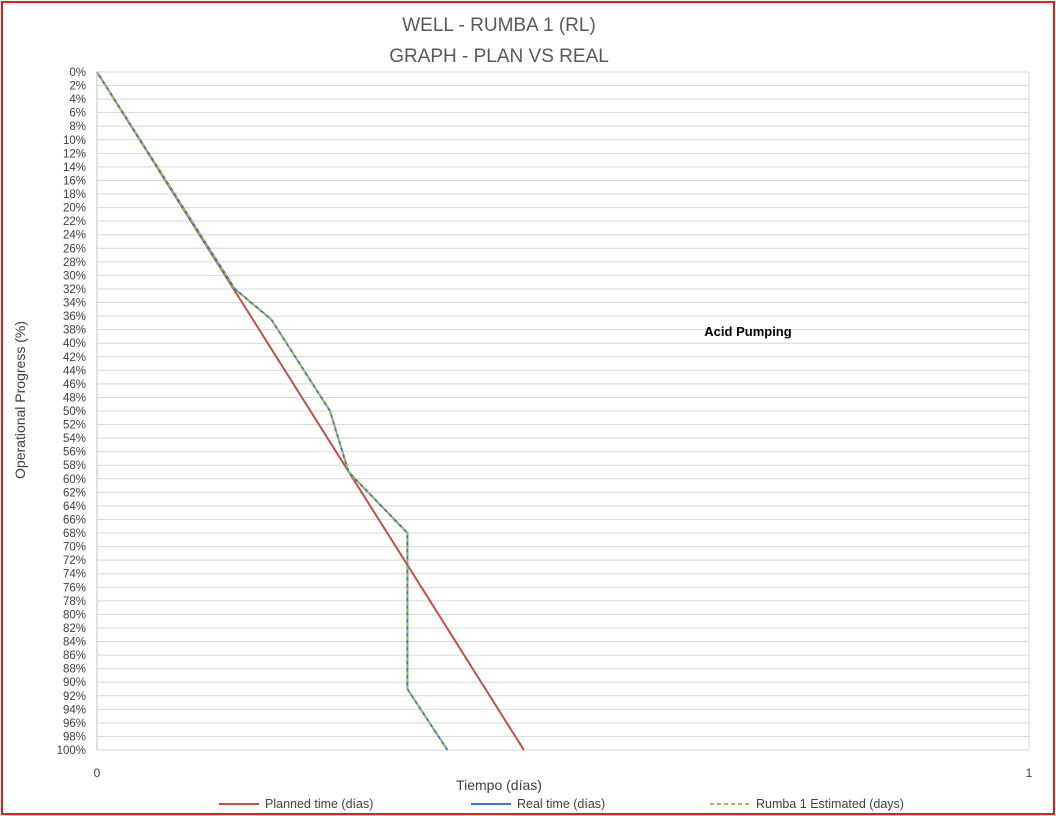 Image resolution: width=1056 pixels, height=816 pixels. What do you see at coordinates (74, 222) in the screenshot?
I see `y-tick-label: 22%` at bounding box center [74, 222].